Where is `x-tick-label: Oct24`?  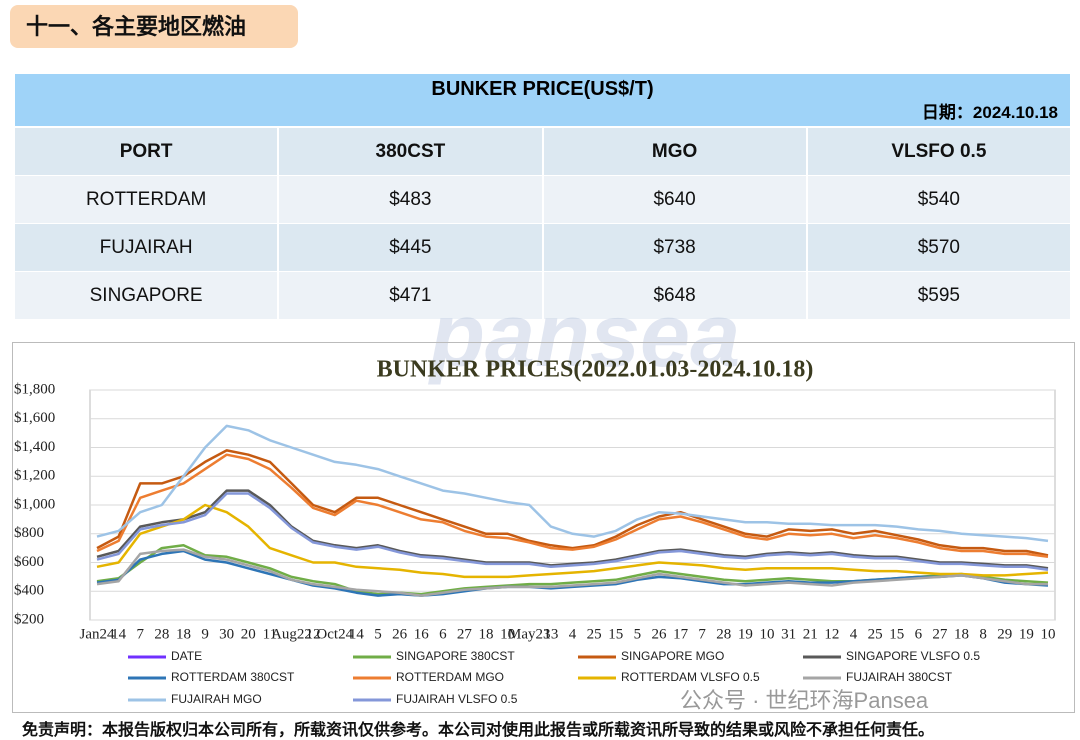
x-tick-label: Oct24 is located at coordinates (334, 634).